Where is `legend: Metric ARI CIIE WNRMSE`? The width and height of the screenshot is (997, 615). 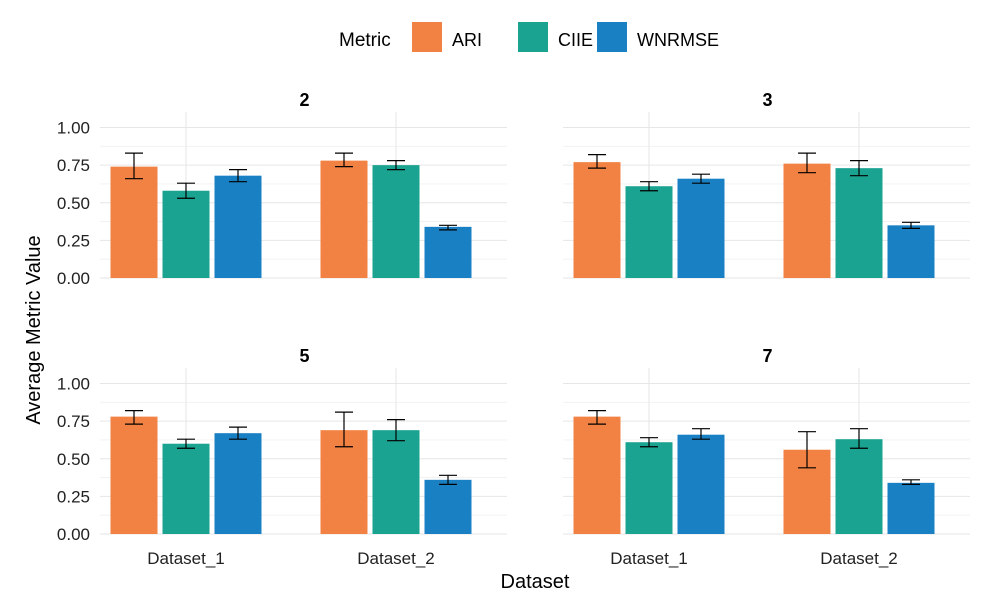 legend: Metric ARI CIIE WNRMSE is located at coordinates (529, 37).